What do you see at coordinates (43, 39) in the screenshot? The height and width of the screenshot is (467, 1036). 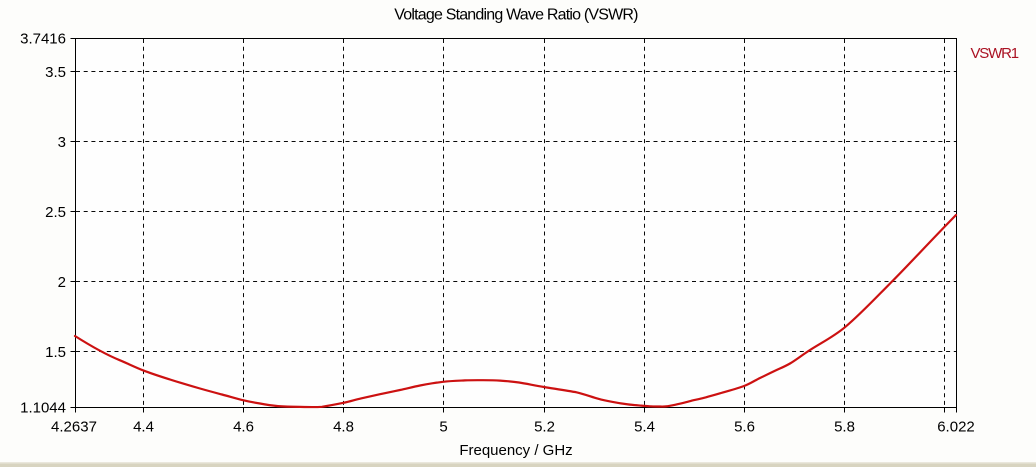 I see `svg-text: 3.7416` at bounding box center [43, 39].